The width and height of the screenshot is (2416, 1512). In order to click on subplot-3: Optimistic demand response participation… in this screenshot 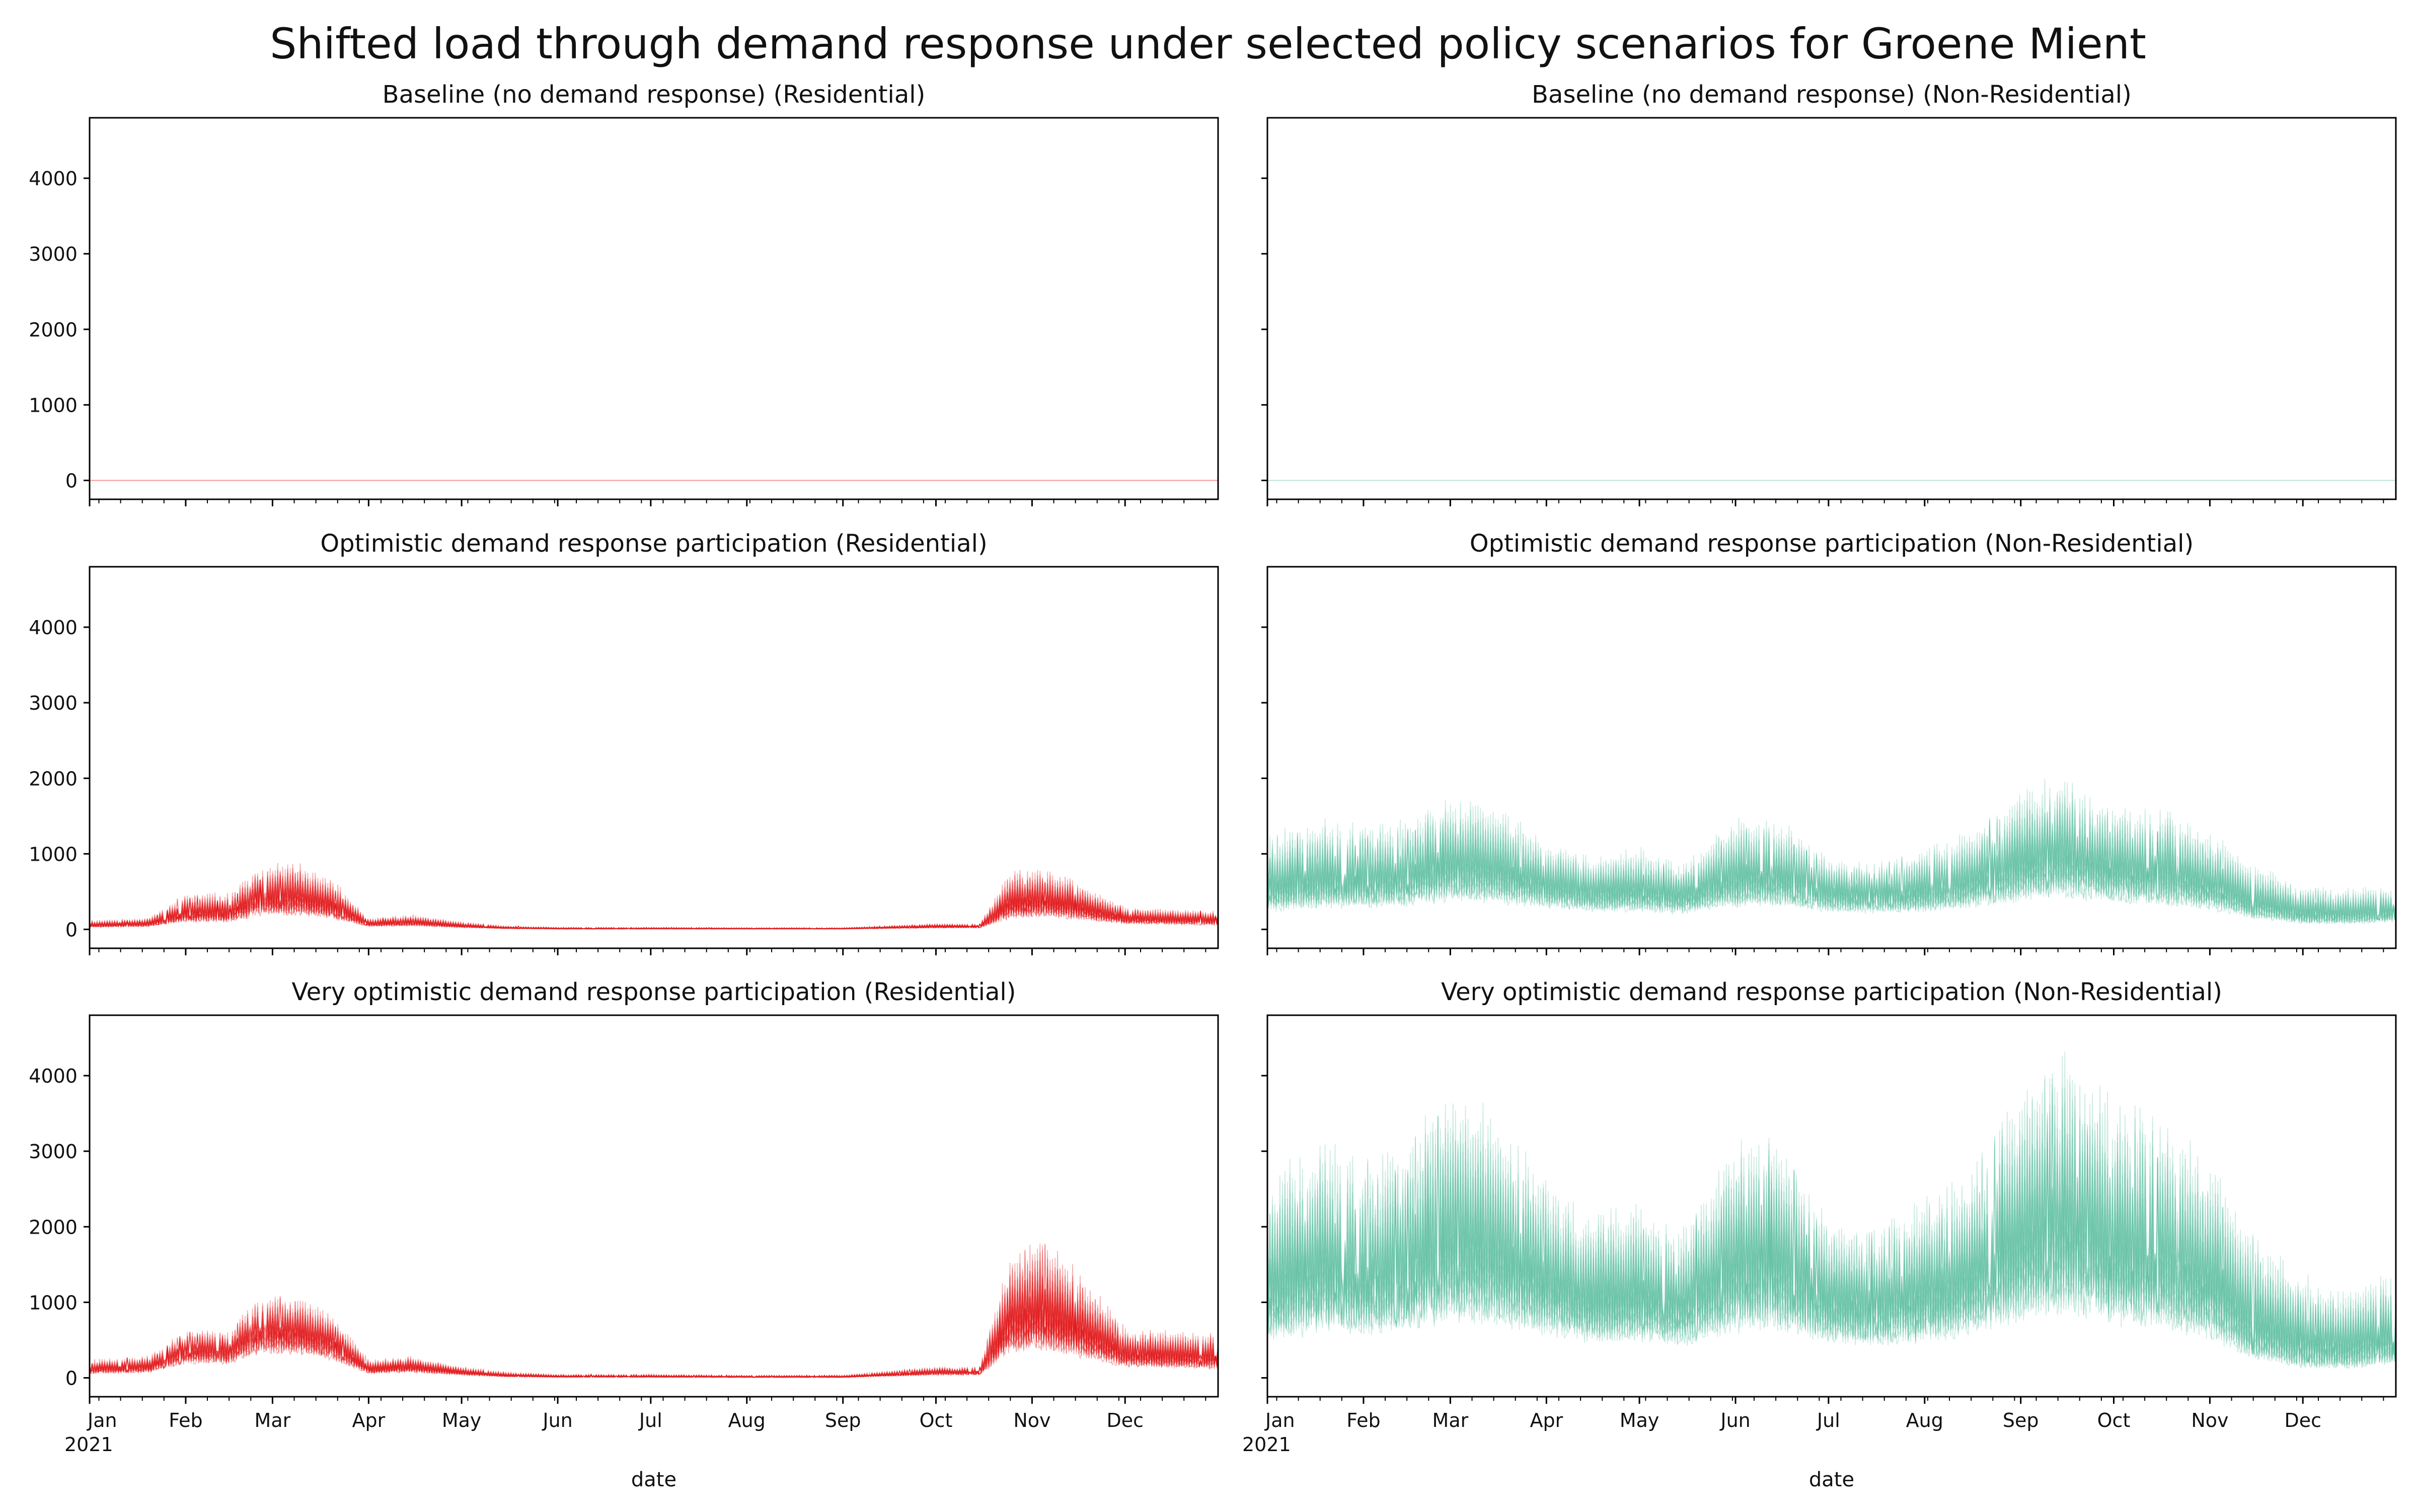, I will do `click(624, 742)`.